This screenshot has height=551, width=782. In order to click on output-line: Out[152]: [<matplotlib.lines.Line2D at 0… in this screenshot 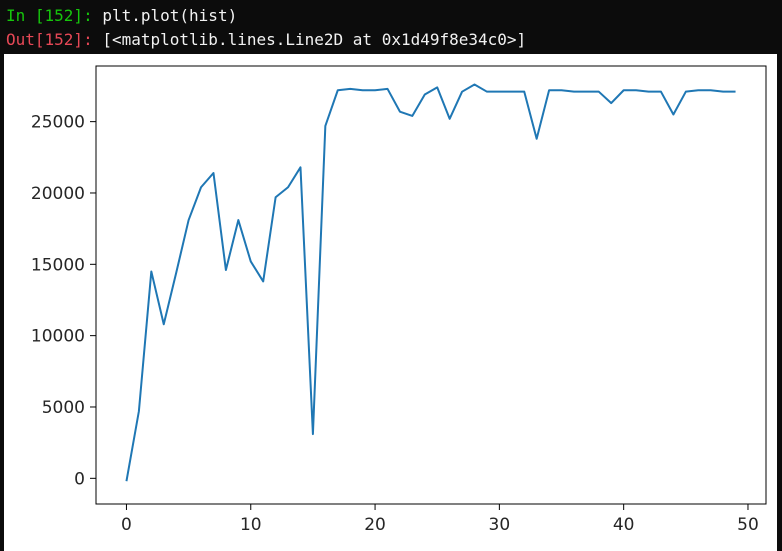, I will do `click(266, 40)`.